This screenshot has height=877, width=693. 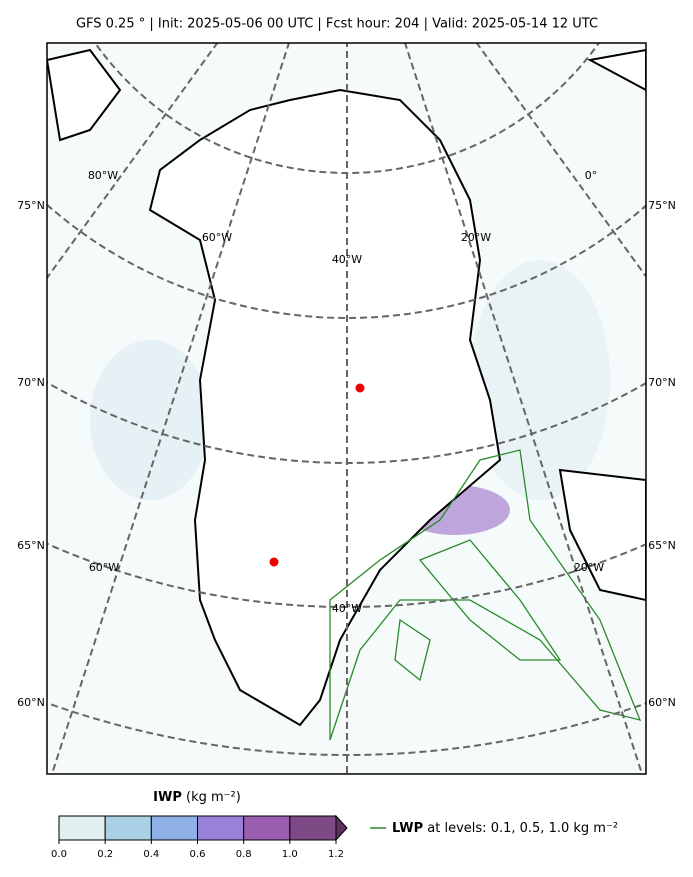 I want to click on colorbar: 0.0 0.2 0.4 0.6 0.8 1.0 1.2, so click(x=199, y=837).